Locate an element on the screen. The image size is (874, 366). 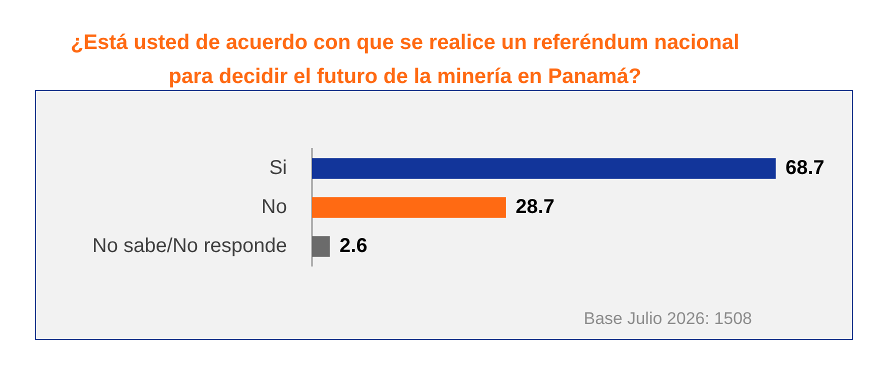
y-tick-label: Si is located at coordinates (278, 168).